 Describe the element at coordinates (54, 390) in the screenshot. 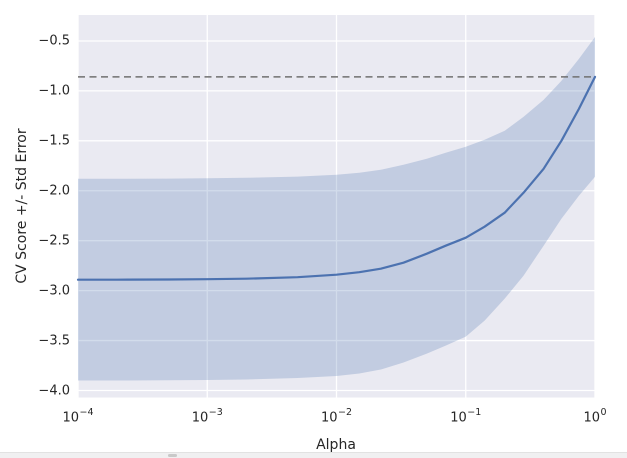

I see `y-tick-label: −4.0` at that location.